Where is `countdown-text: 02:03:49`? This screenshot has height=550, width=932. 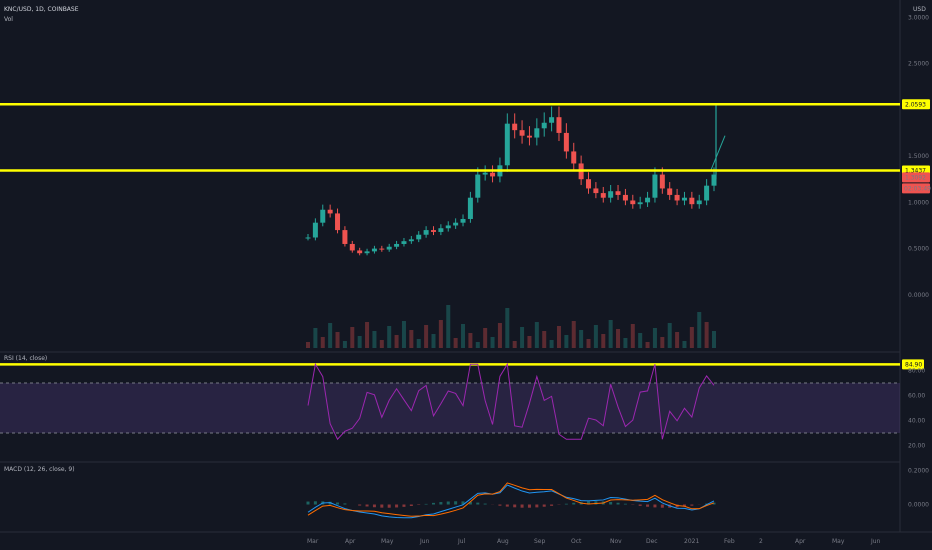 countdown-text: 02:03:49 is located at coordinates (917, 188).